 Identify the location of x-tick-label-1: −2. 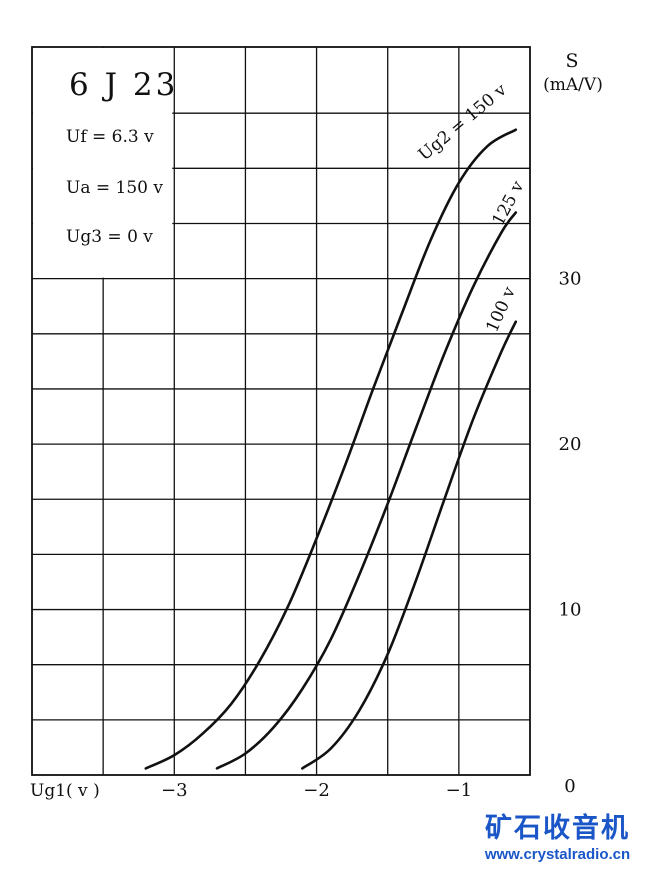
(316, 790).